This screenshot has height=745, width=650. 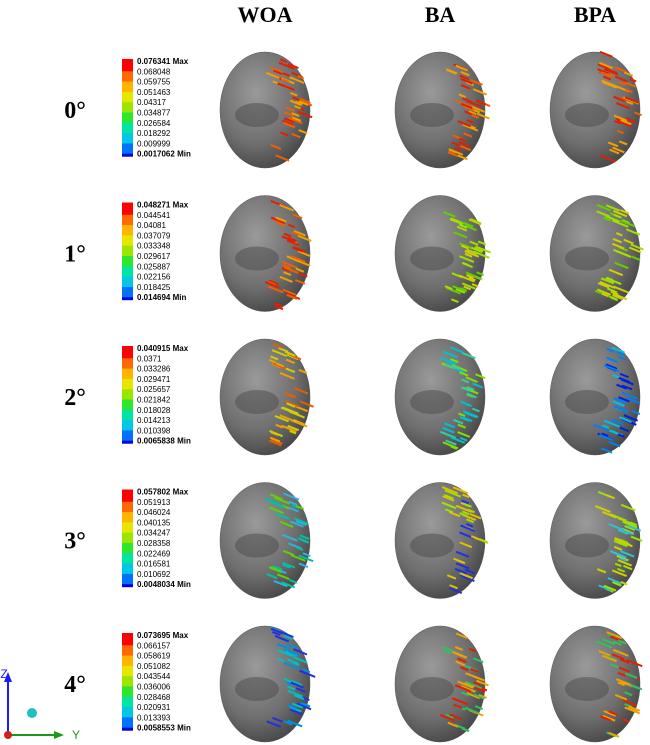 I want to click on legend-value: 0.014694, so click(x=154, y=297).